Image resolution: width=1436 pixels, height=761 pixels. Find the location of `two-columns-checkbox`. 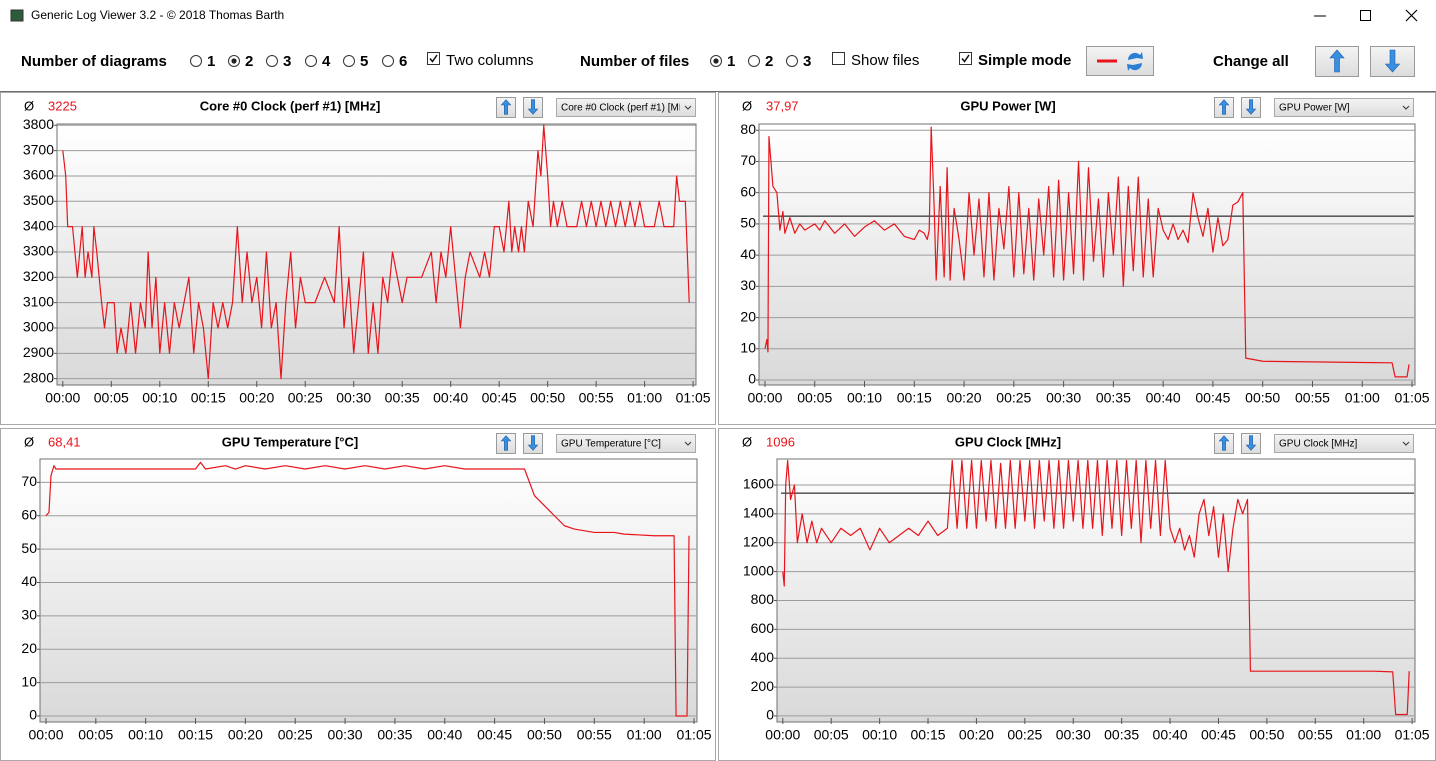

two-columns-checkbox is located at coordinates (433, 58).